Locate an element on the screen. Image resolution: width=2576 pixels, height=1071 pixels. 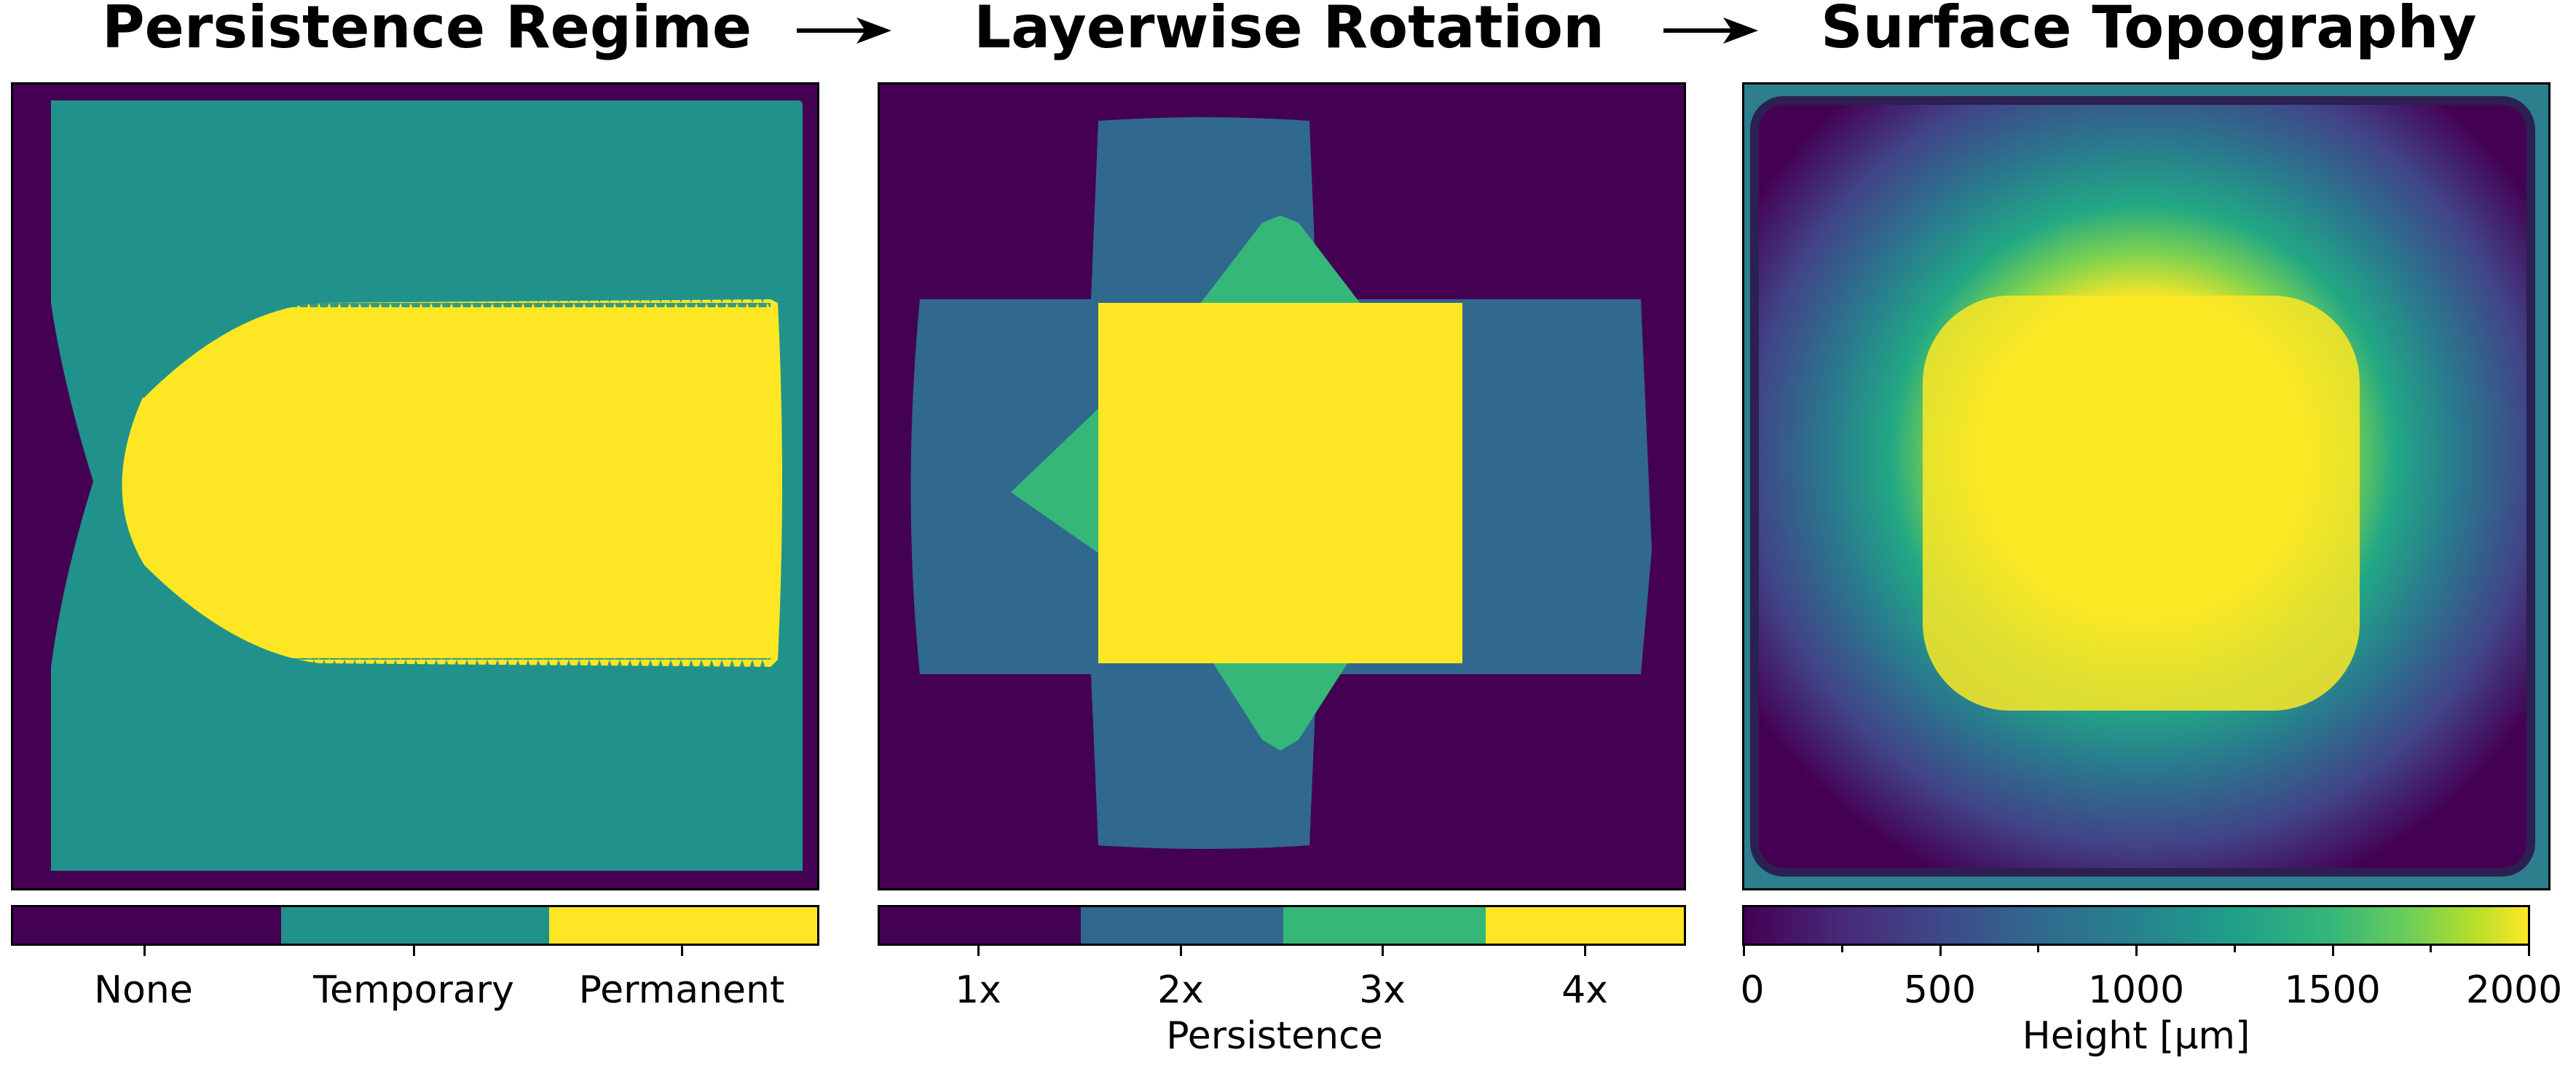
colorbar-seg-4x is located at coordinates (1585, 925).